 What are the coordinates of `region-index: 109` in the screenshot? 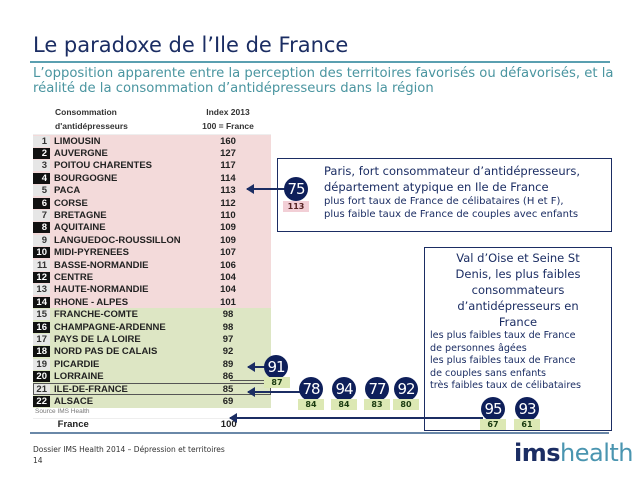 It's located at (228, 228).